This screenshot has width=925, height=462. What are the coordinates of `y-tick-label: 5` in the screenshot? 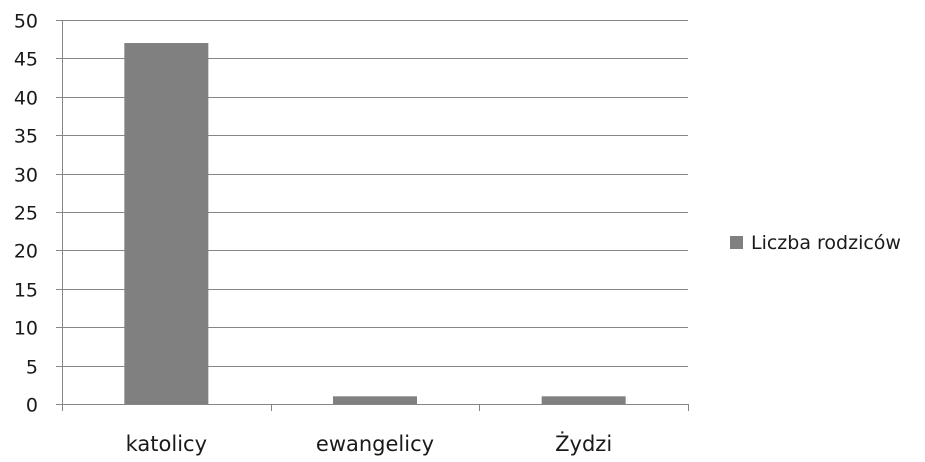 It's located at (32, 368).